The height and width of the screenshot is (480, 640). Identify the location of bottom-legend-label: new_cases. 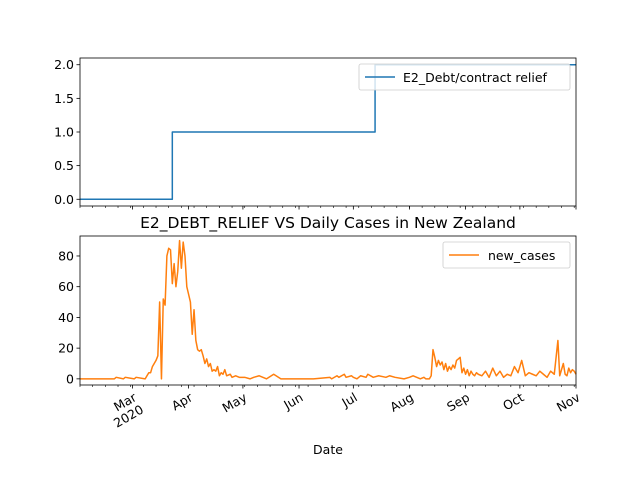
(521, 255).